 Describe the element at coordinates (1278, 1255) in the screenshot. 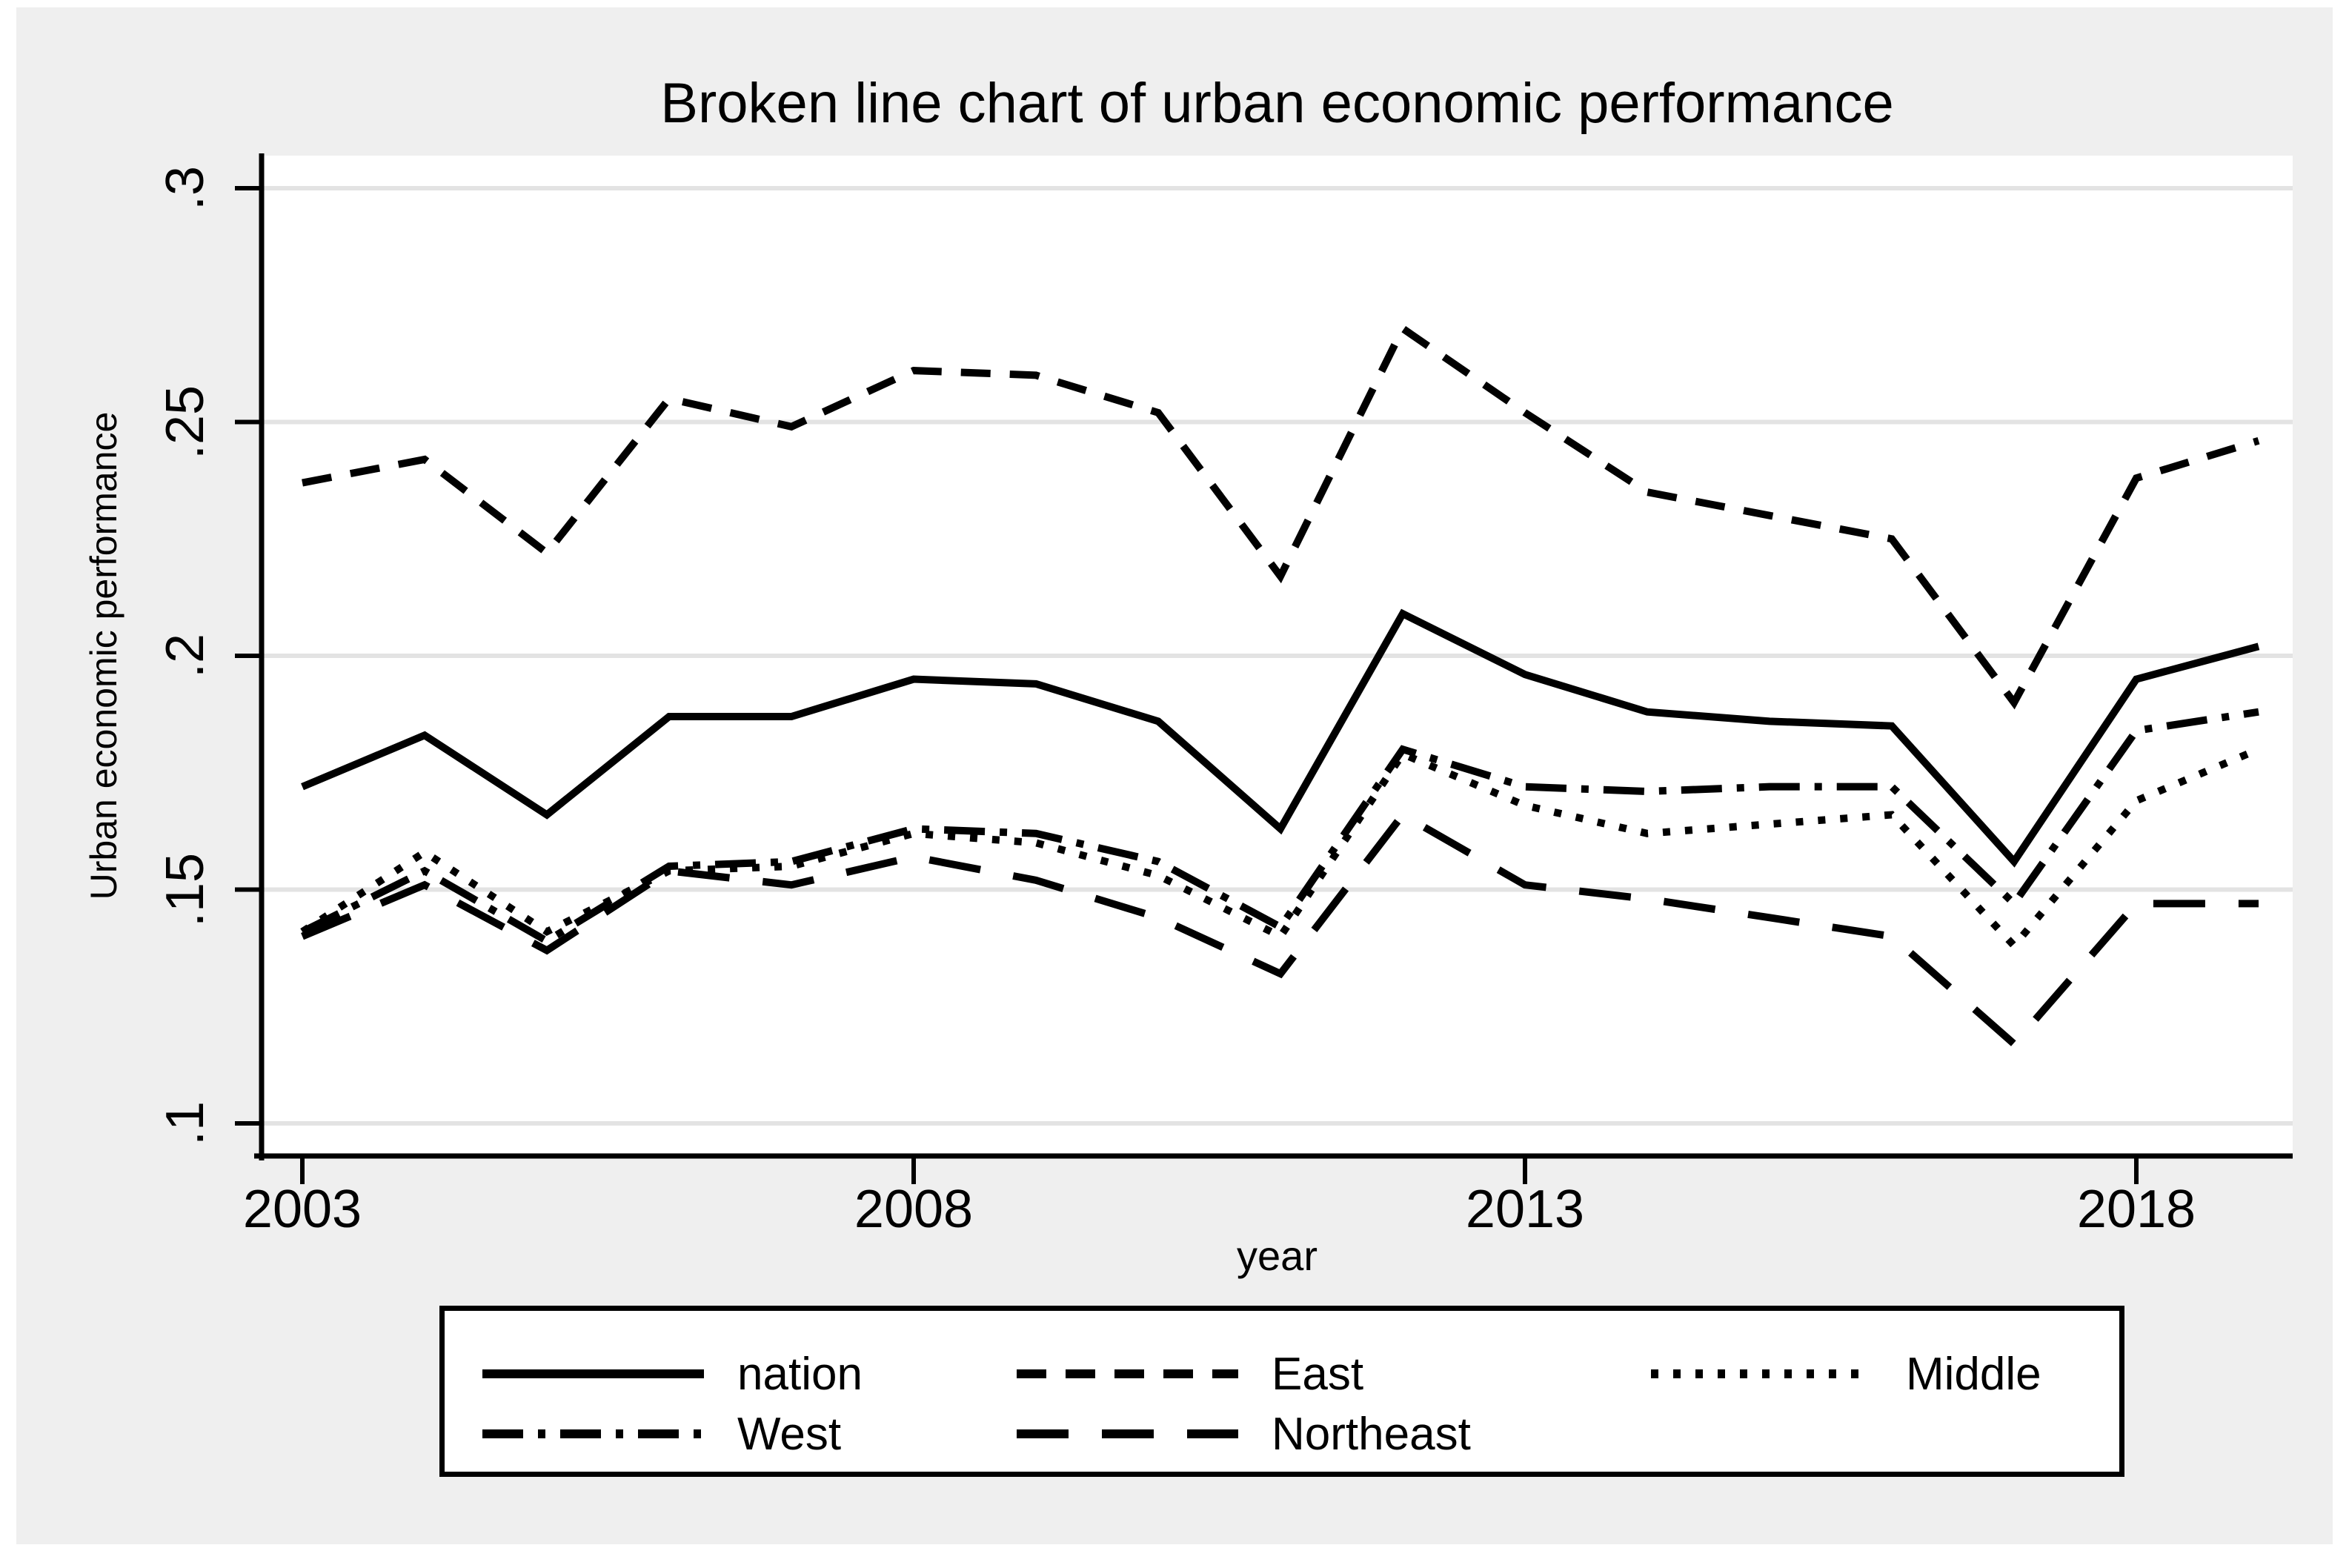

I see `x-axis-title: year` at that location.